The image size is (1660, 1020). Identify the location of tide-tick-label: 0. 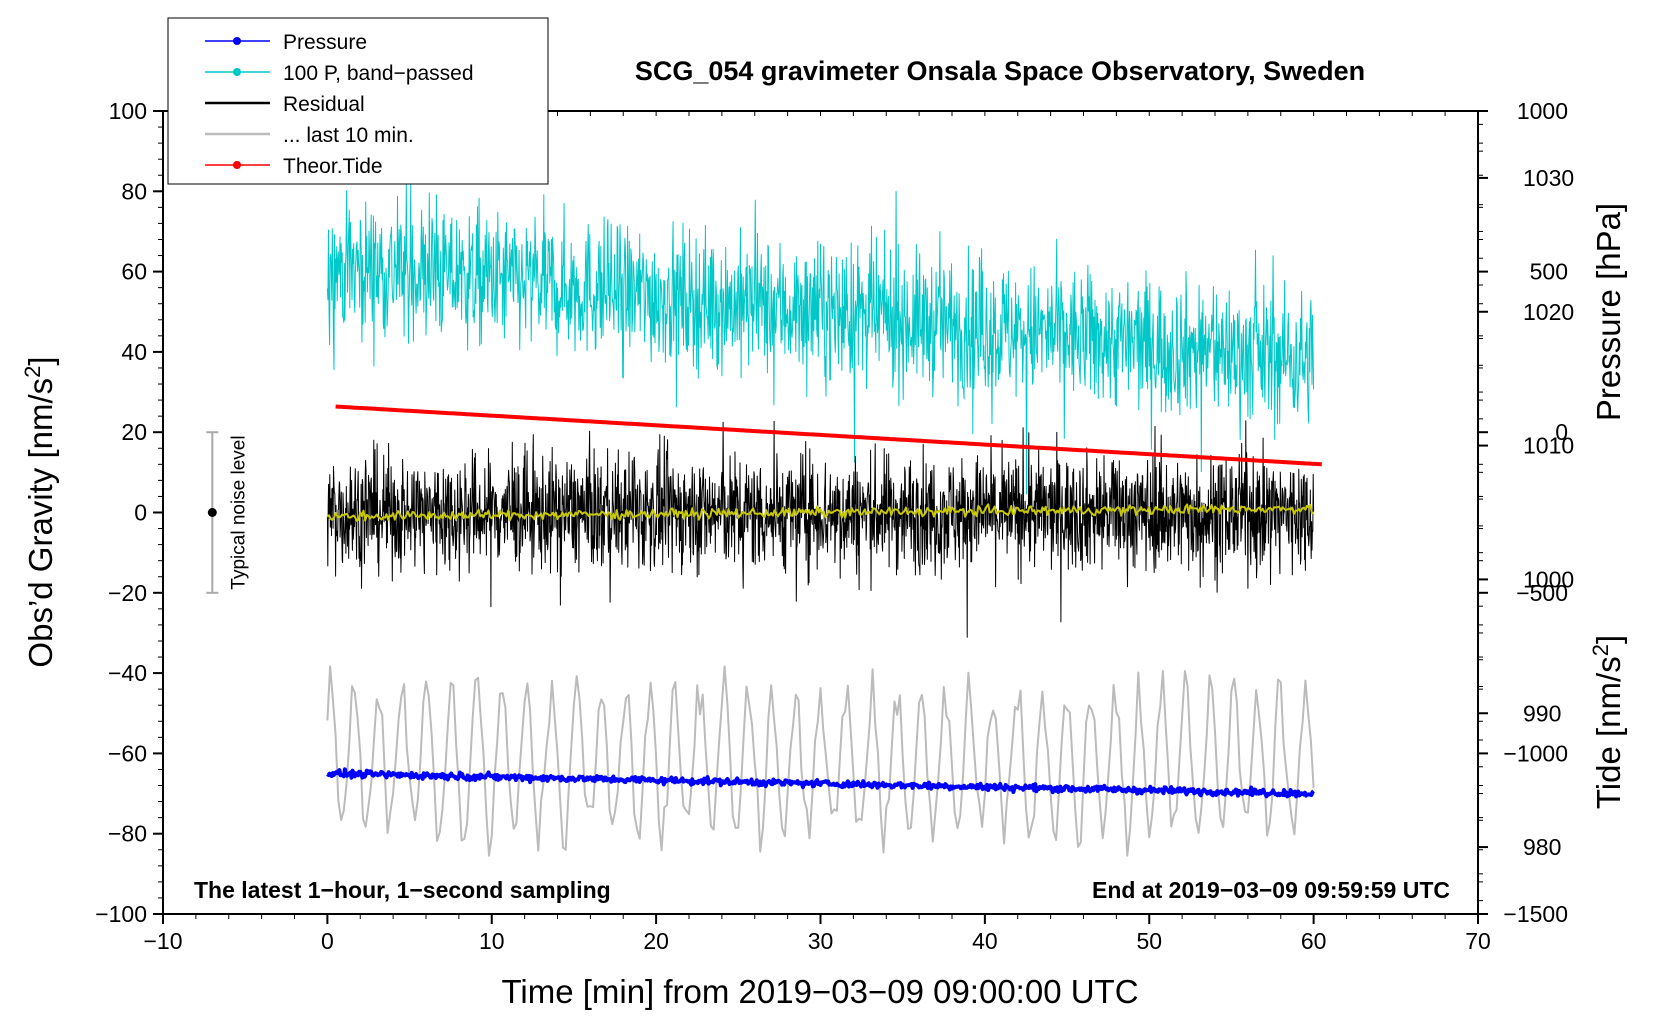
(1561, 432).